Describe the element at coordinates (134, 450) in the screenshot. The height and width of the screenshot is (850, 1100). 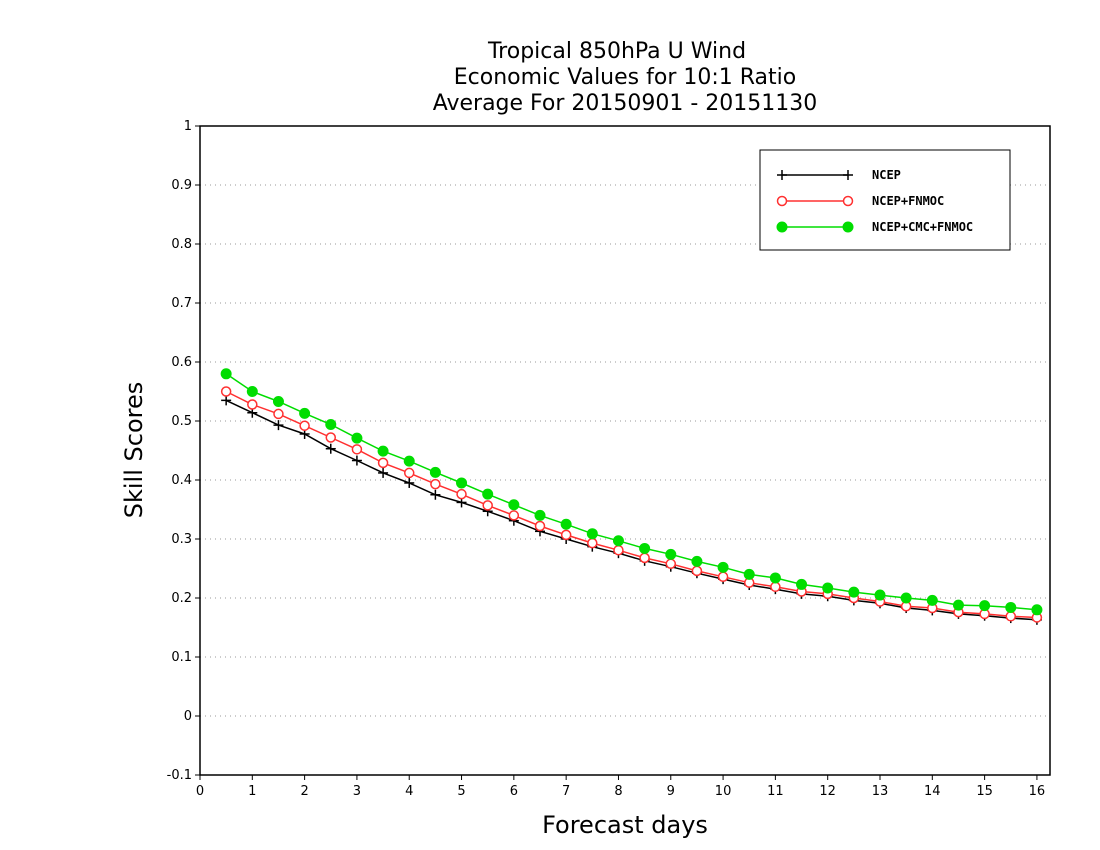
I see `y-axis-title: Skill Scores` at that location.